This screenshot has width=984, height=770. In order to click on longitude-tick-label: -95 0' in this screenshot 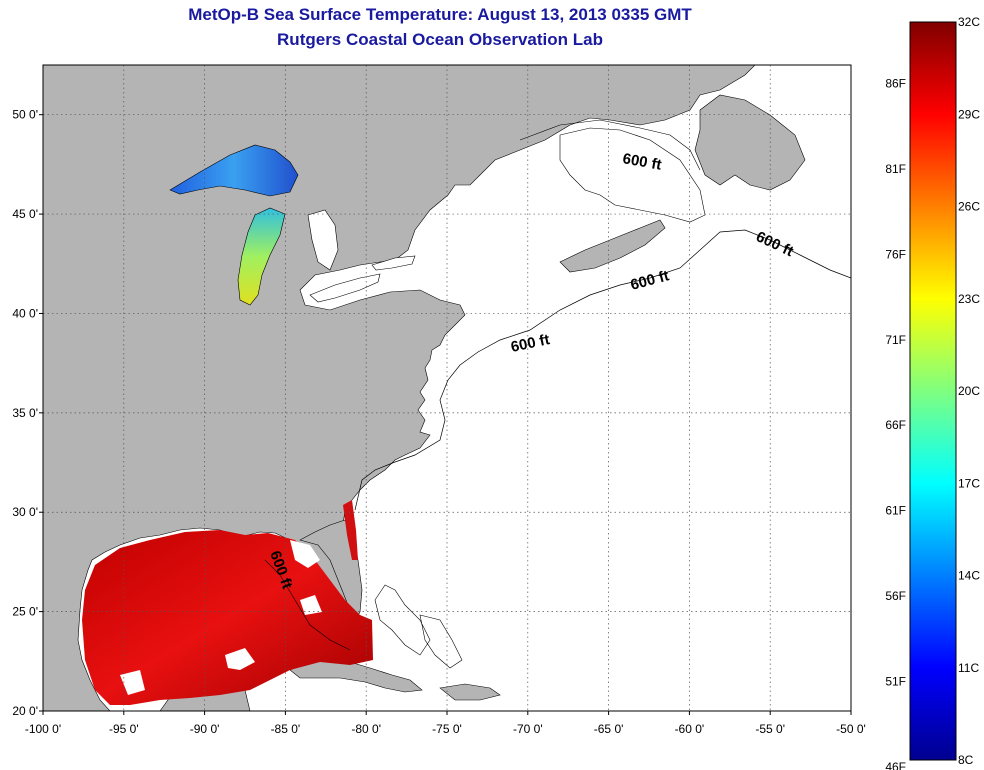, I will do `click(124, 729)`.